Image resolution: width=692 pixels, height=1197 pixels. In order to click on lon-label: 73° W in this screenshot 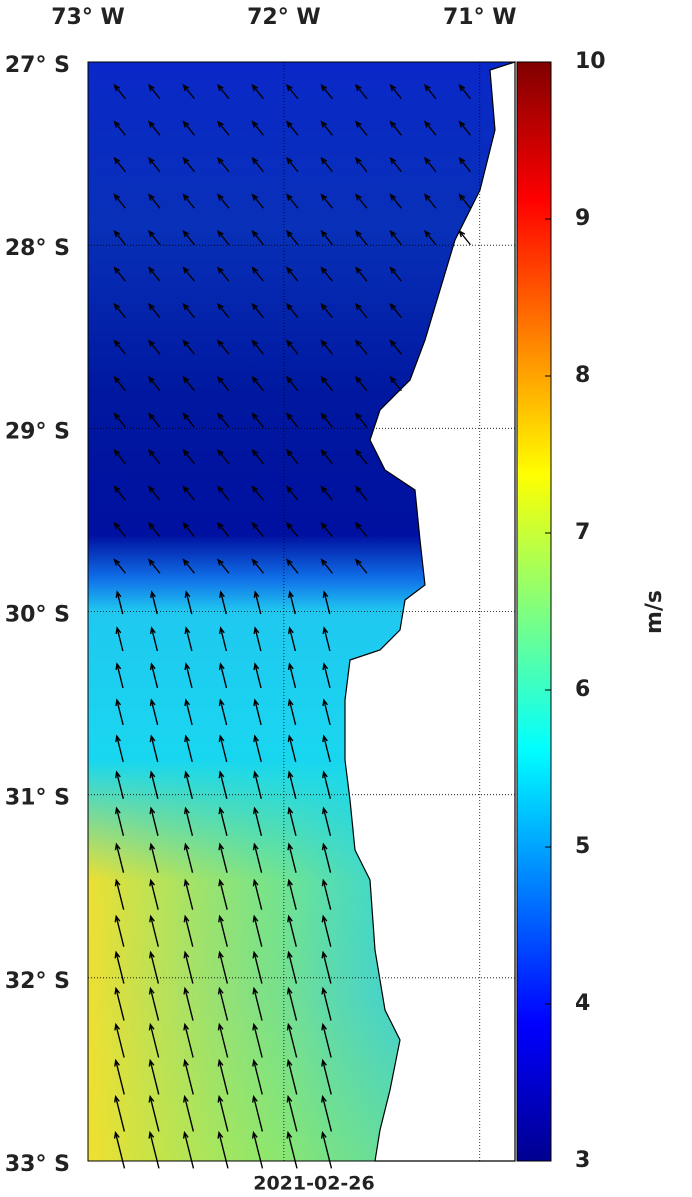, I will do `click(88, 17)`.